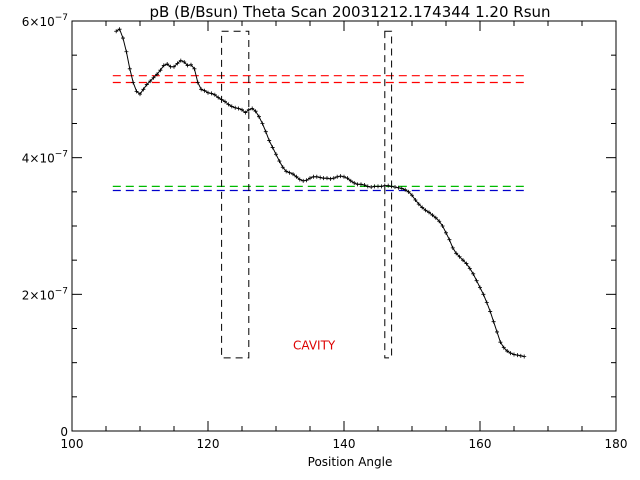 This screenshot has height=480, width=640. Describe the element at coordinates (616, 444) in the screenshot. I see `x-tick-label: 180` at that location.